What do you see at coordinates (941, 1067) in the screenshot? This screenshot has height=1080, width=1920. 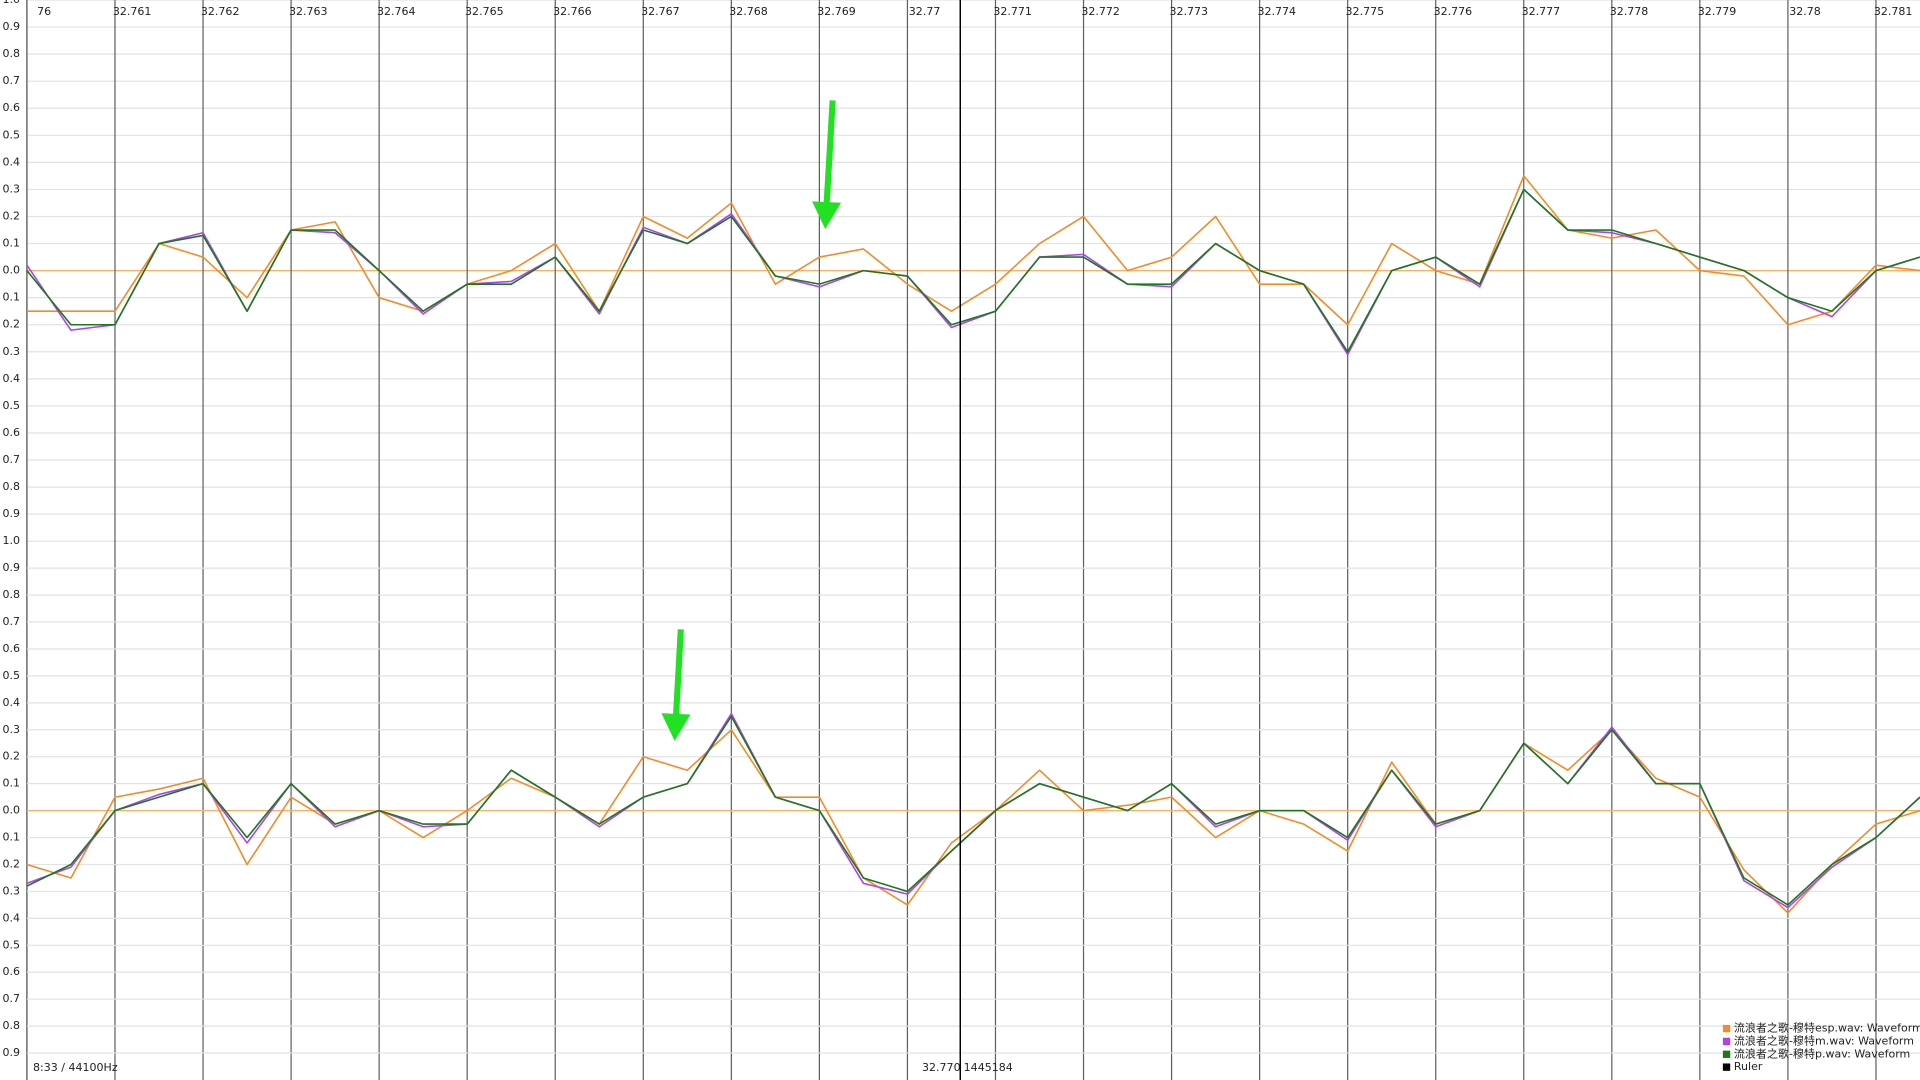 I see `status-position: 32.770` at bounding box center [941, 1067].